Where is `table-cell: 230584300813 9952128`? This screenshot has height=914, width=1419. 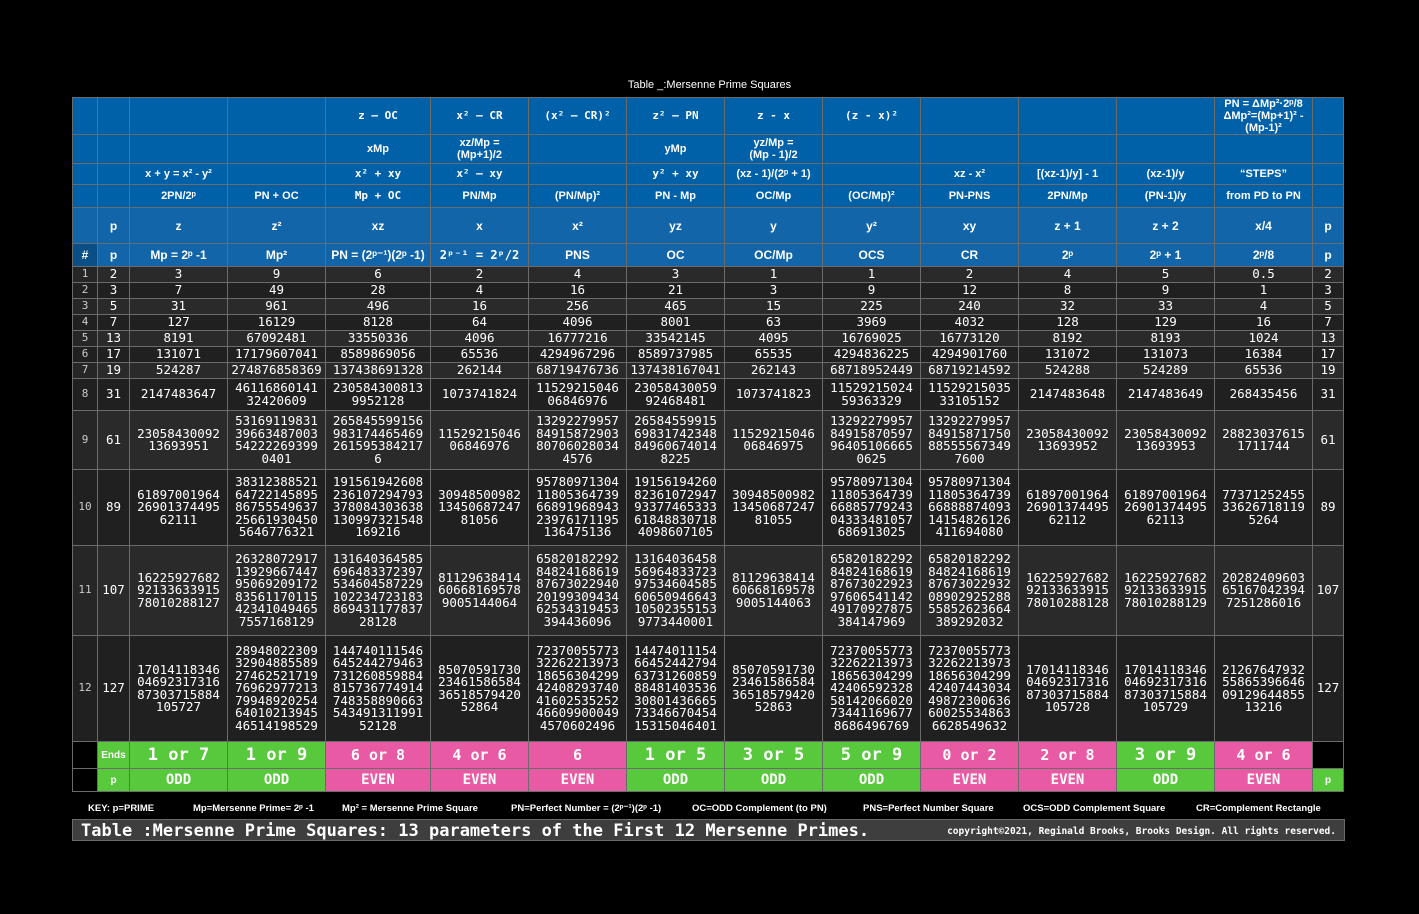 table-cell: 230584300813 9952128 is located at coordinates (378, 394).